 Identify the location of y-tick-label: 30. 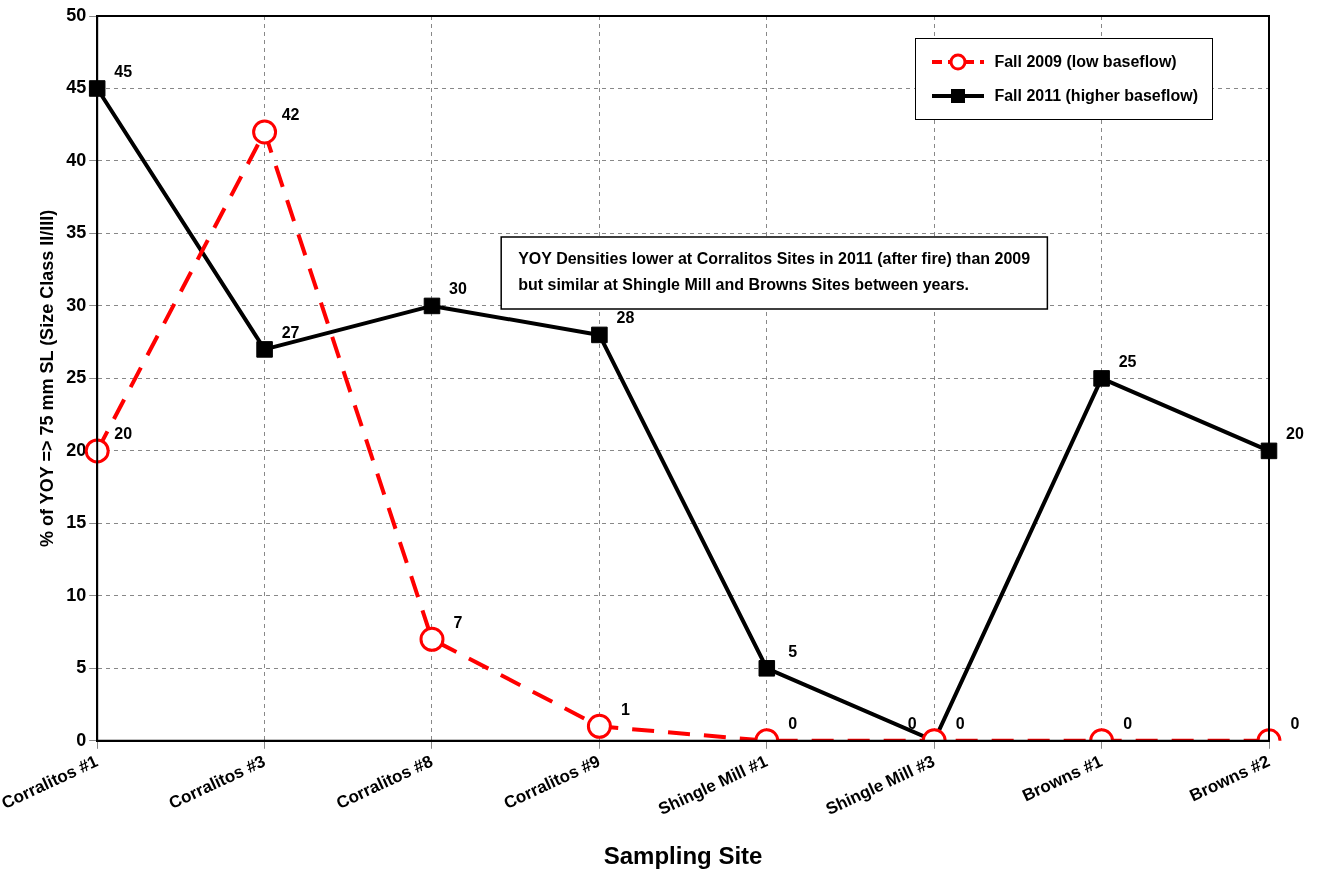
(76, 304).